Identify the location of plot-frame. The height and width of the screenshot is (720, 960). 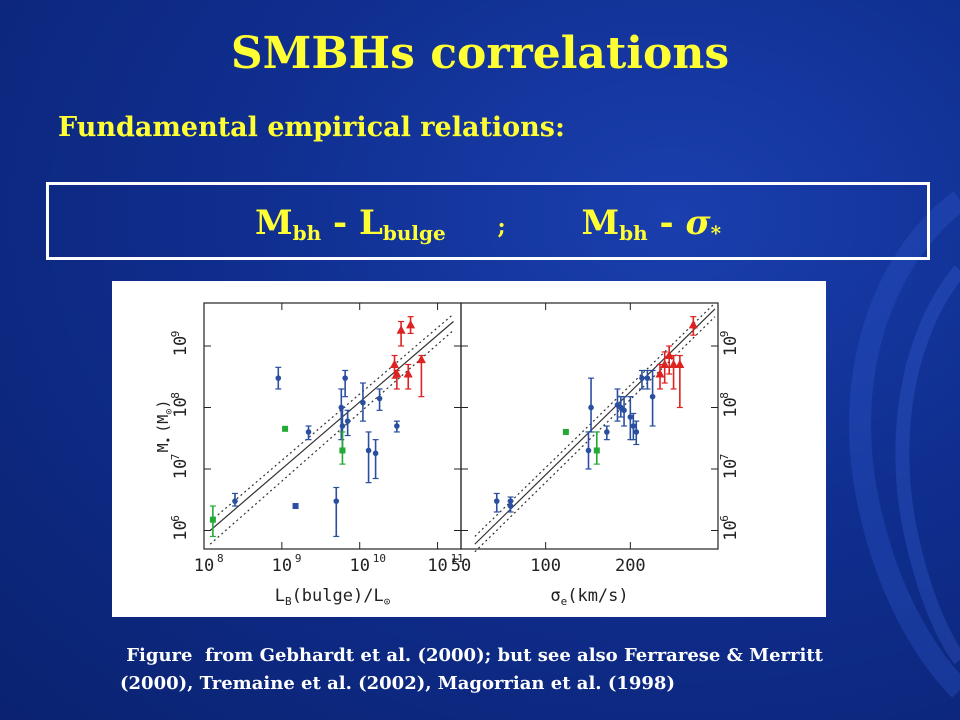
(589, 426).